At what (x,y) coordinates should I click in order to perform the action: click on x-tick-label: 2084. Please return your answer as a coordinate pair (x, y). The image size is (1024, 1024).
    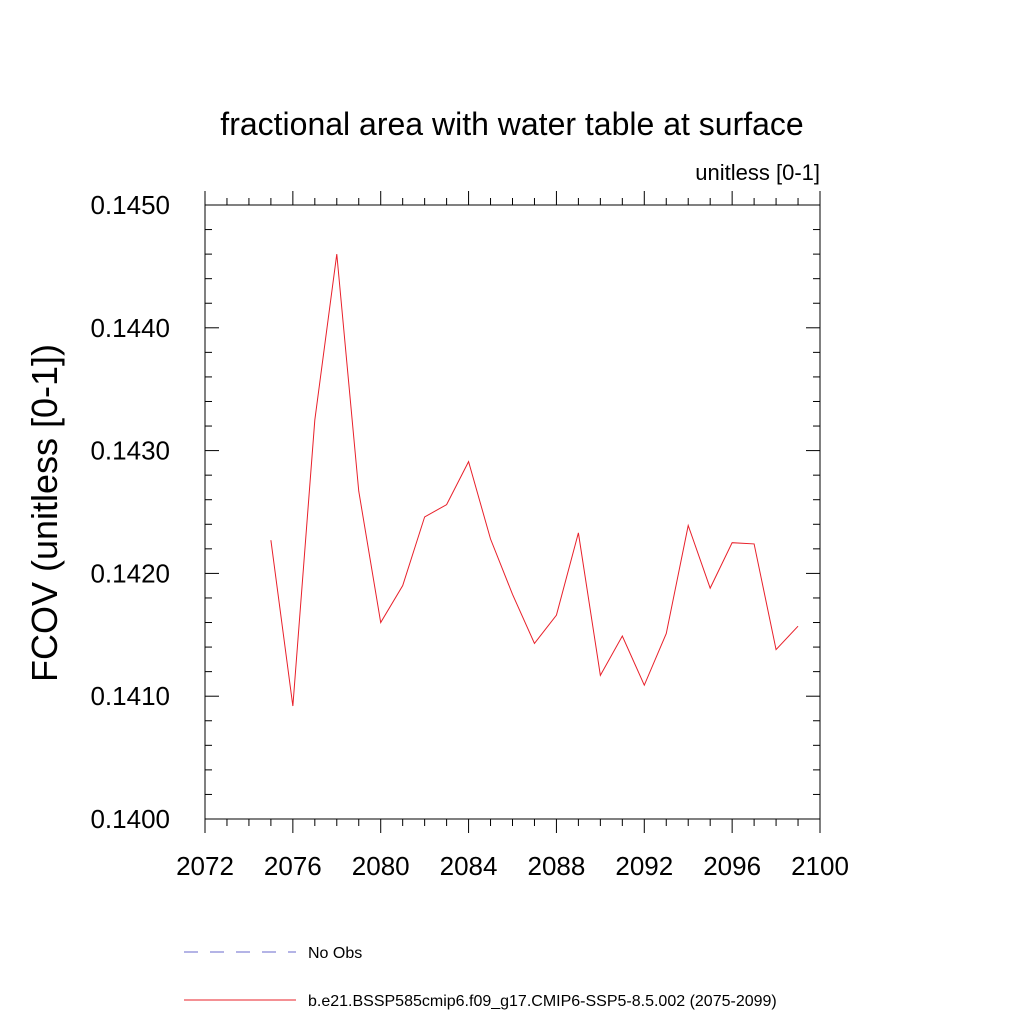
    Looking at the image, I should click on (469, 866).